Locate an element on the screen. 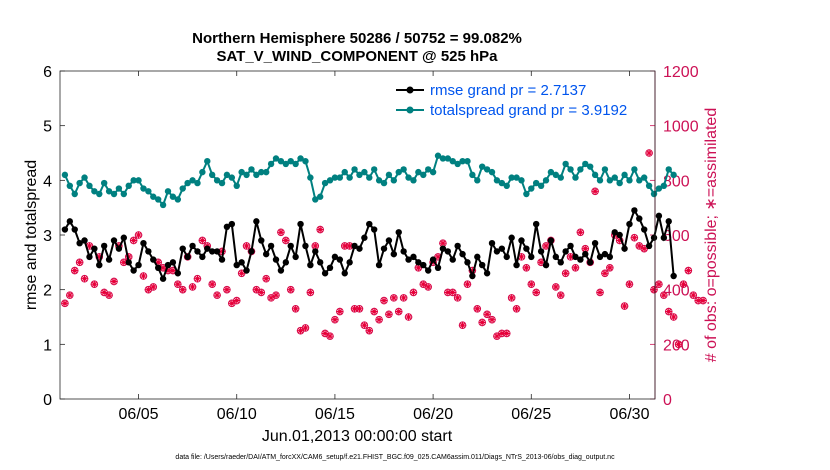  y-tick-label: 6 is located at coordinates (47, 72).